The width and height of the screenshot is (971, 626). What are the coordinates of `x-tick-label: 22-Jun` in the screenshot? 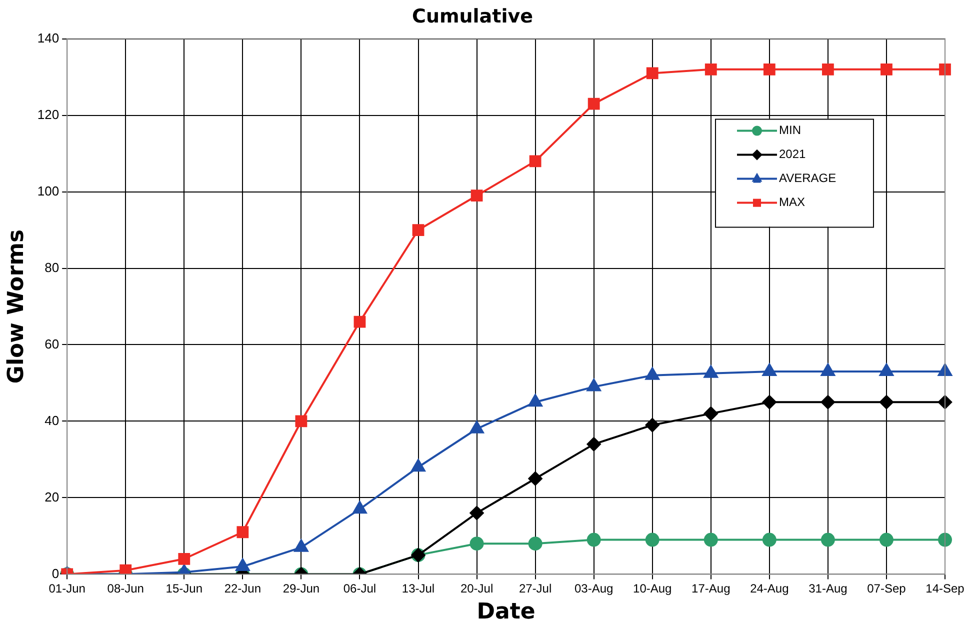 It's located at (243, 589).